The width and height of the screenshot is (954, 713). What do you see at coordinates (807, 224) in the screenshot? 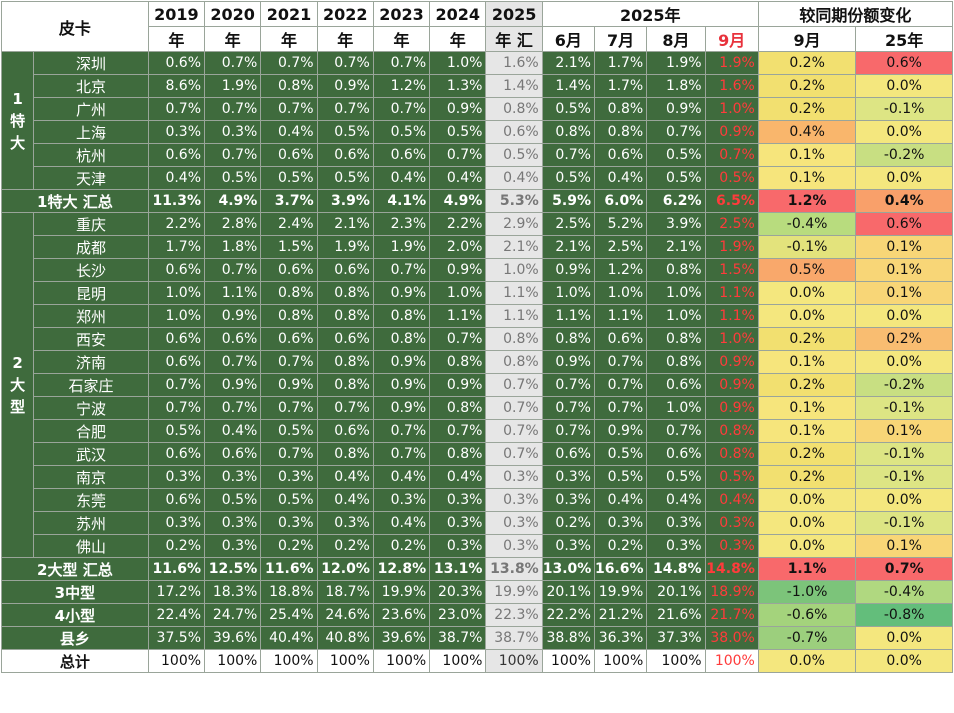
I see `share-change-cell: -0.4%` at bounding box center [807, 224].